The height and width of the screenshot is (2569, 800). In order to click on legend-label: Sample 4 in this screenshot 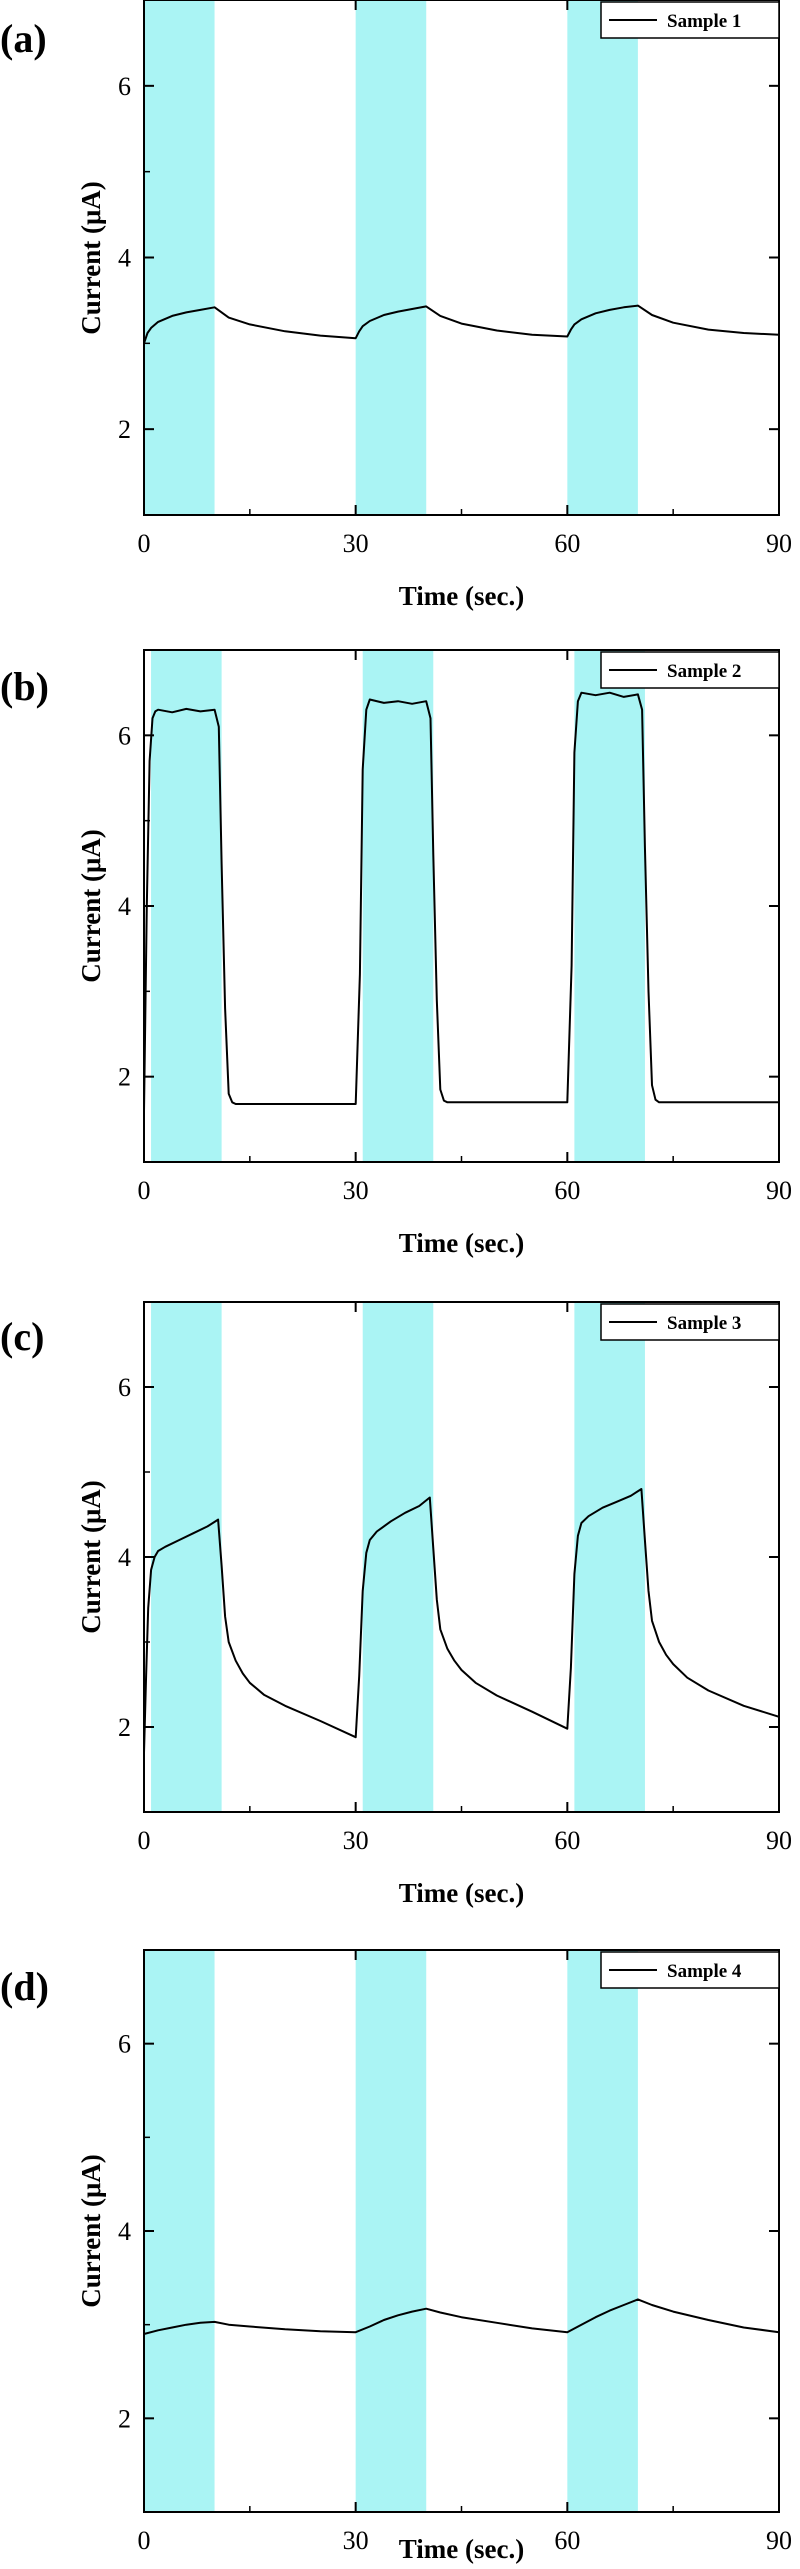, I will do `click(704, 1971)`.